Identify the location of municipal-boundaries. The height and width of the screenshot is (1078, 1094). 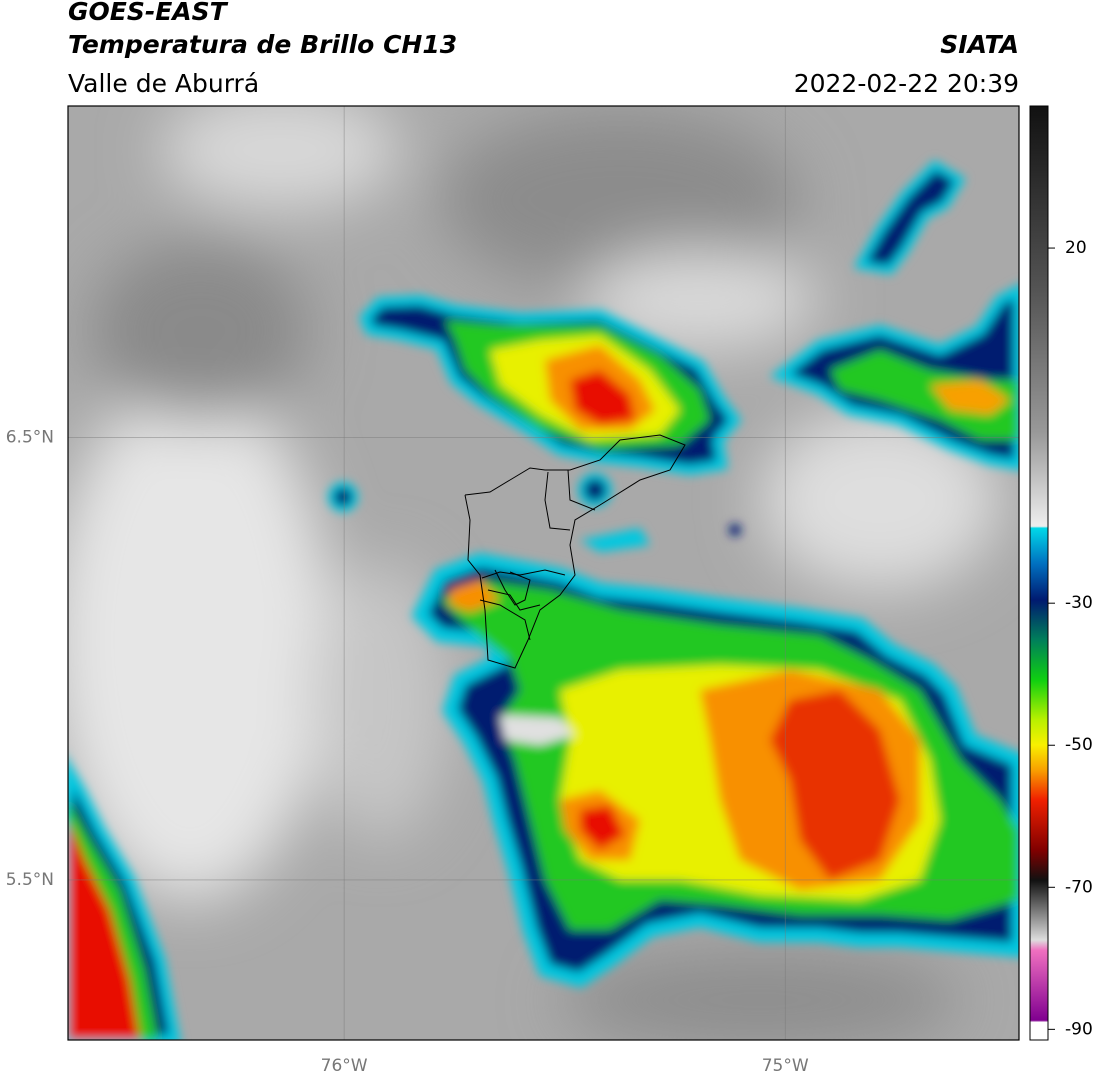
(575, 551).